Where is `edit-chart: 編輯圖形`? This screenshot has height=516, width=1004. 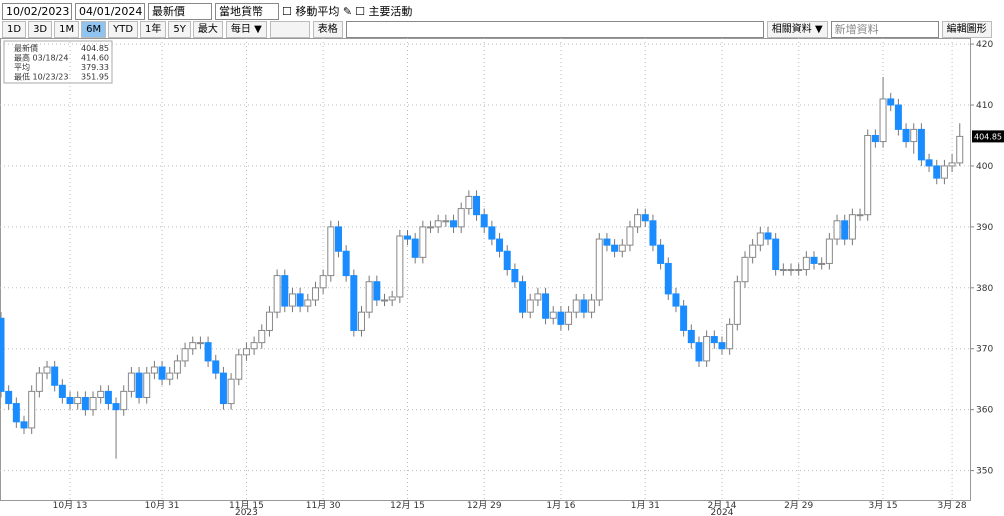
edit-chart: 編輯圖形 is located at coordinates (966, 29).